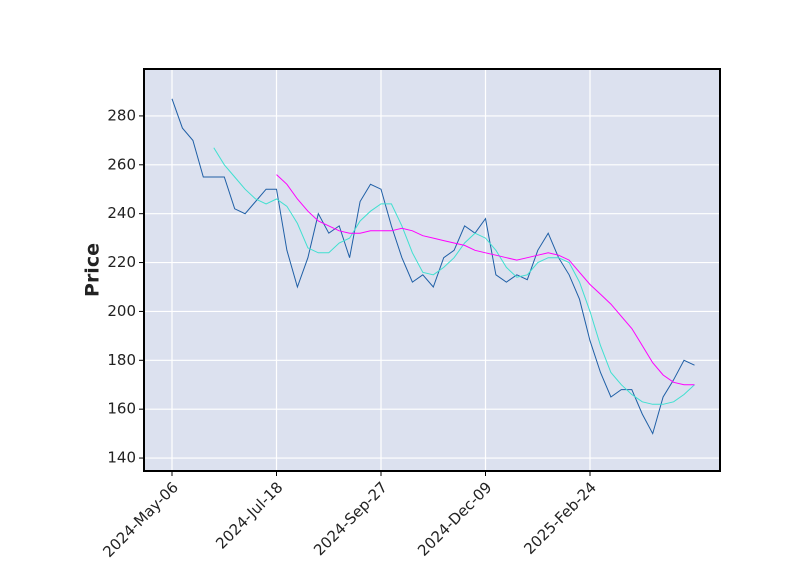 The height and width of the screenshot is (579, 800). I want to click on y-tick-label: 220, so click(121, 262).